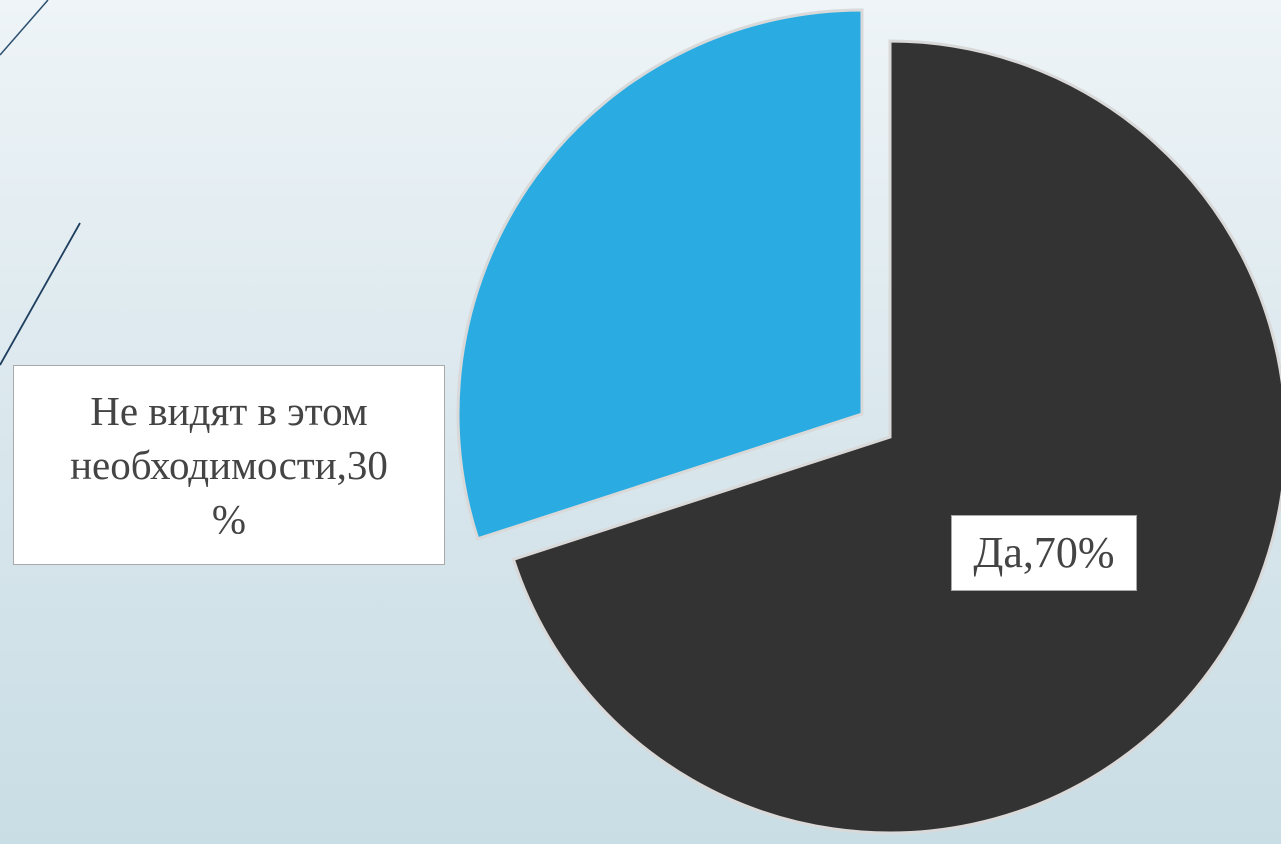  I want to click on data-label-no-need-line-2: необходимости,30, so click(229, 465).